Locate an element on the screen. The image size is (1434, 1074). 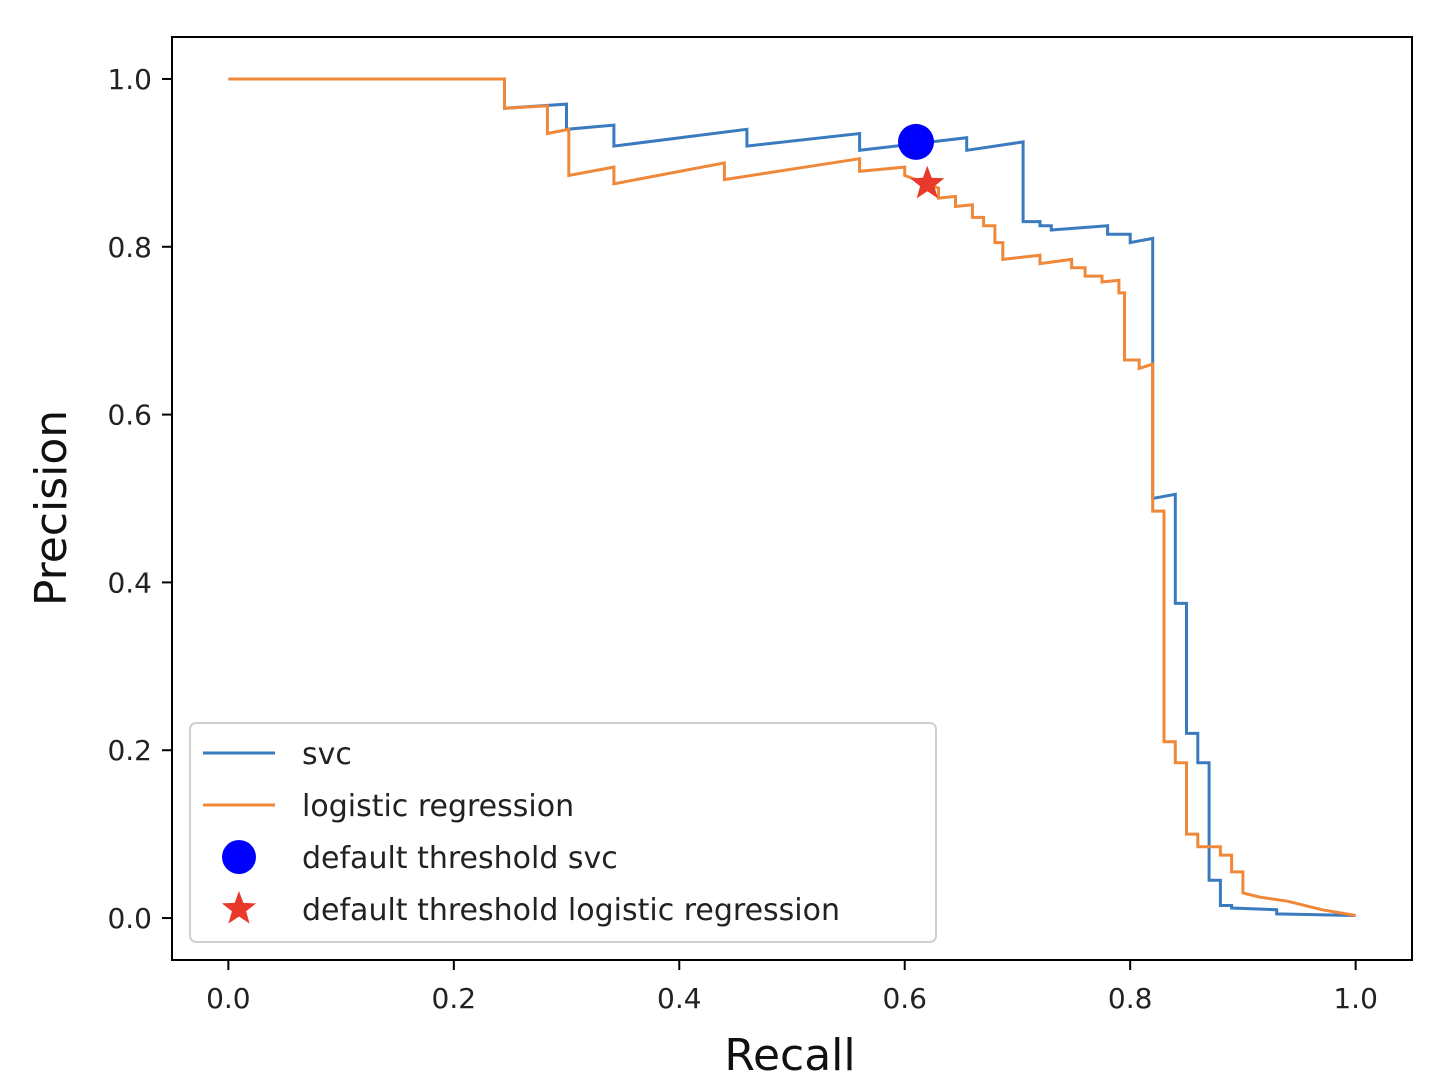
legend-label: default threshold svc is located at coordinates (460, 858).